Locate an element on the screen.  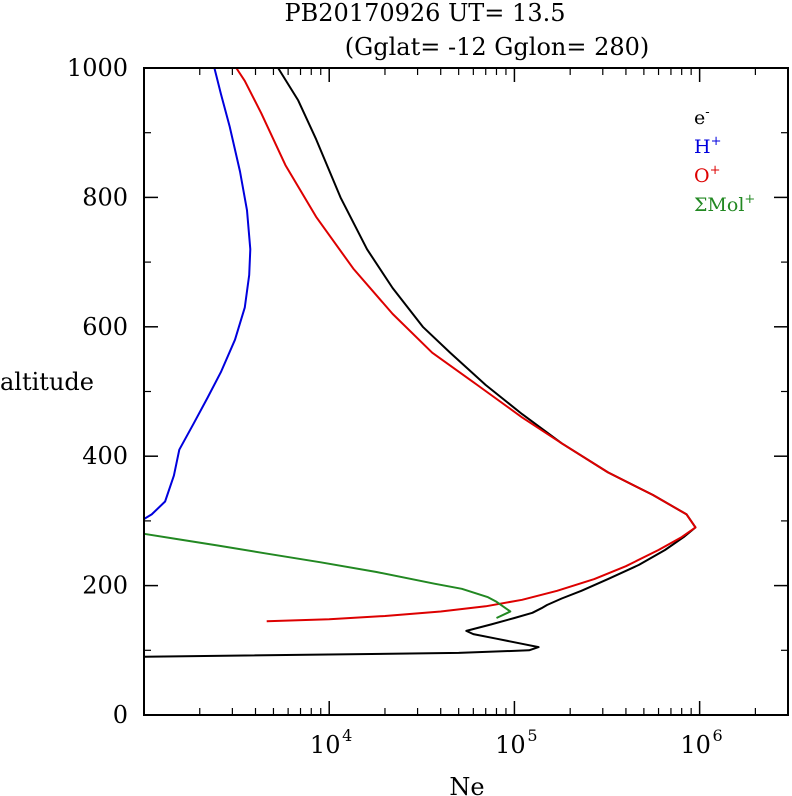
x-tick-exponent: 4 is located at coordinates (347, 735).